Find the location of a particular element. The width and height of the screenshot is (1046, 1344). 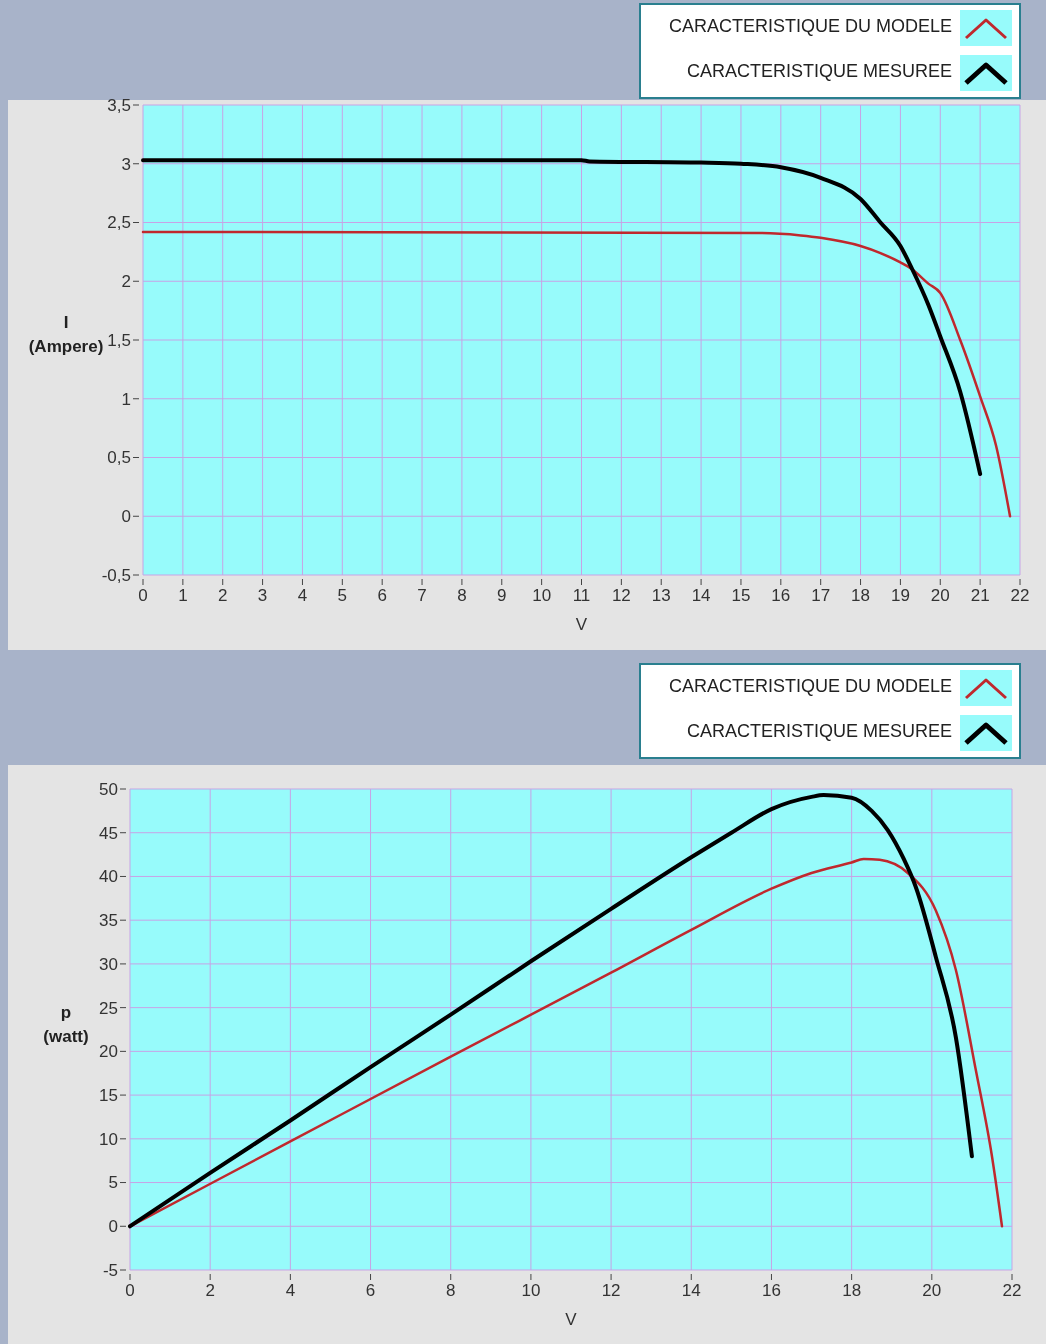

x-tick-label: 1 is located at coordinates (183, 595).